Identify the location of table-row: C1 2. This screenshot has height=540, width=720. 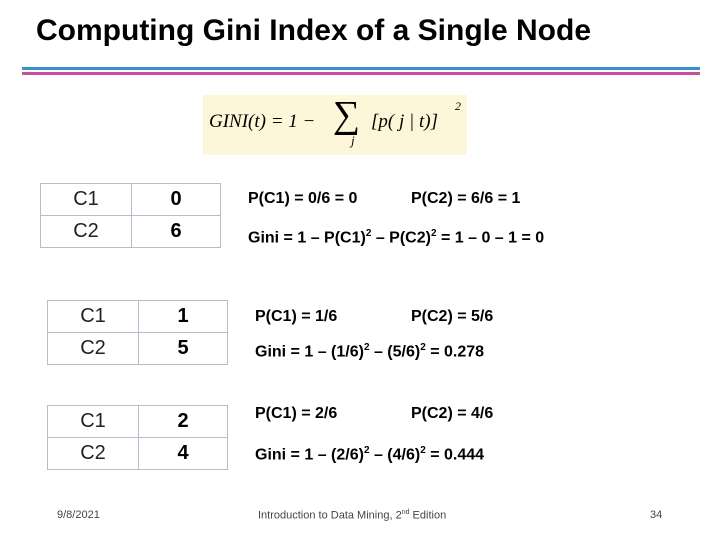
(137, 421).